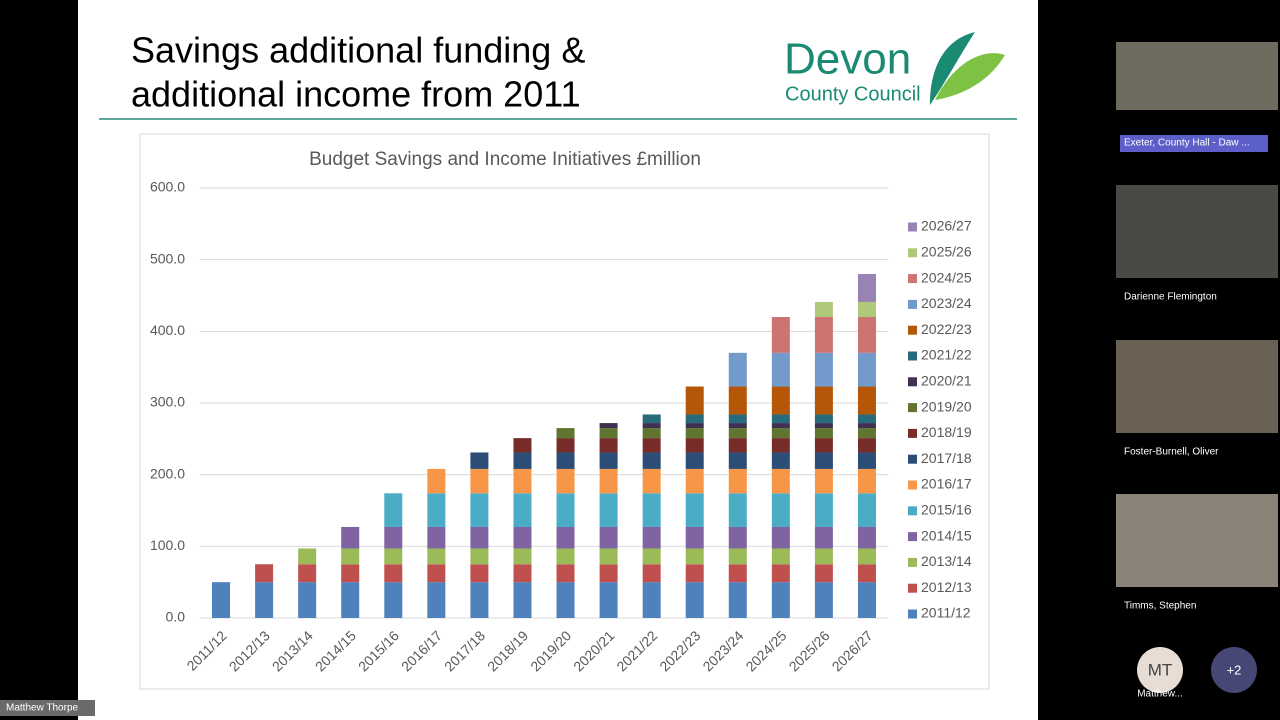 This screenshot has width=1280, height=720. What do you see at coordinates (847, 59) in the screenshot?
I see `logo-text: Devon` at bounding box center [847, 59].